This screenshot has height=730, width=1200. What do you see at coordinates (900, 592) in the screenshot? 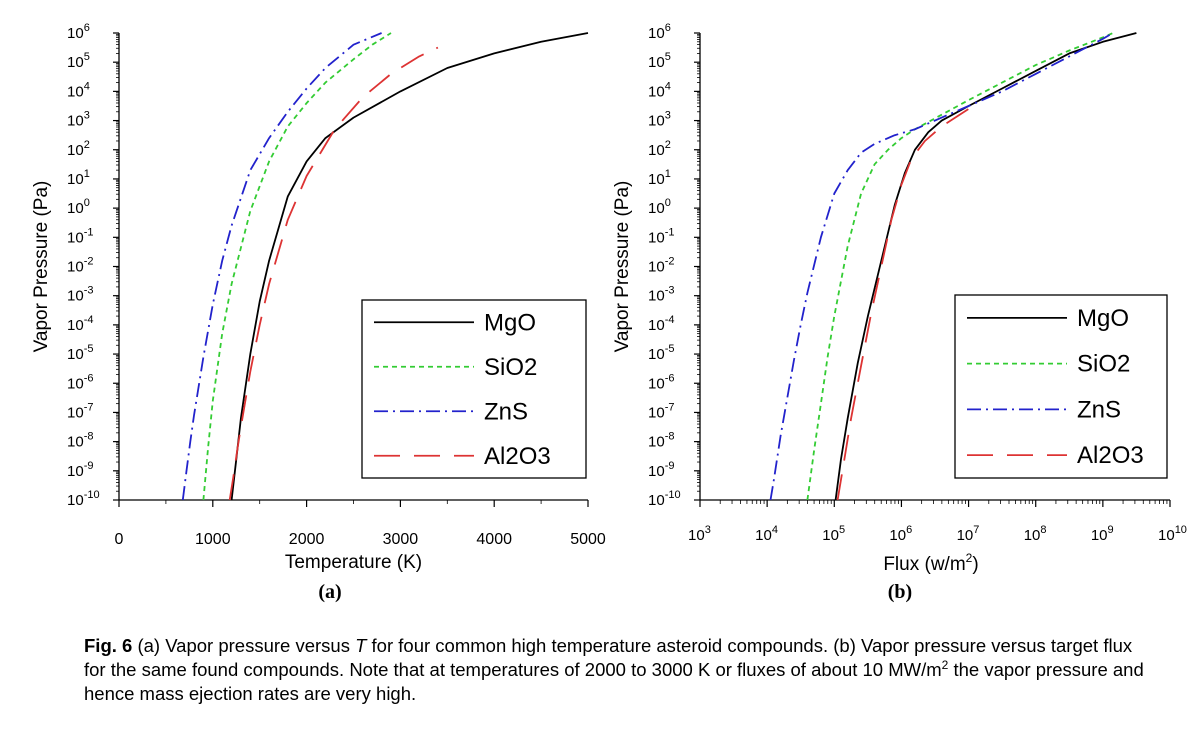
I see `panel-label: (b)` at bounding box center [900, 592].